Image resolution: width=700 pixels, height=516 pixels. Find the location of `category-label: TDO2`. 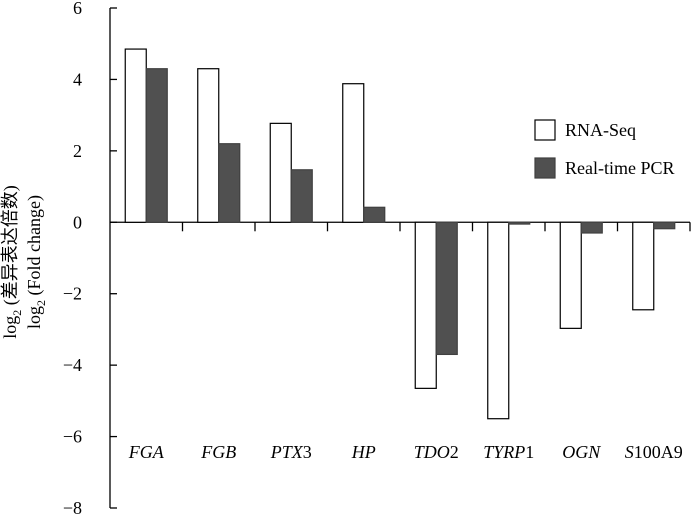

category-label: TDO2 is located at coordinates (436, 452).